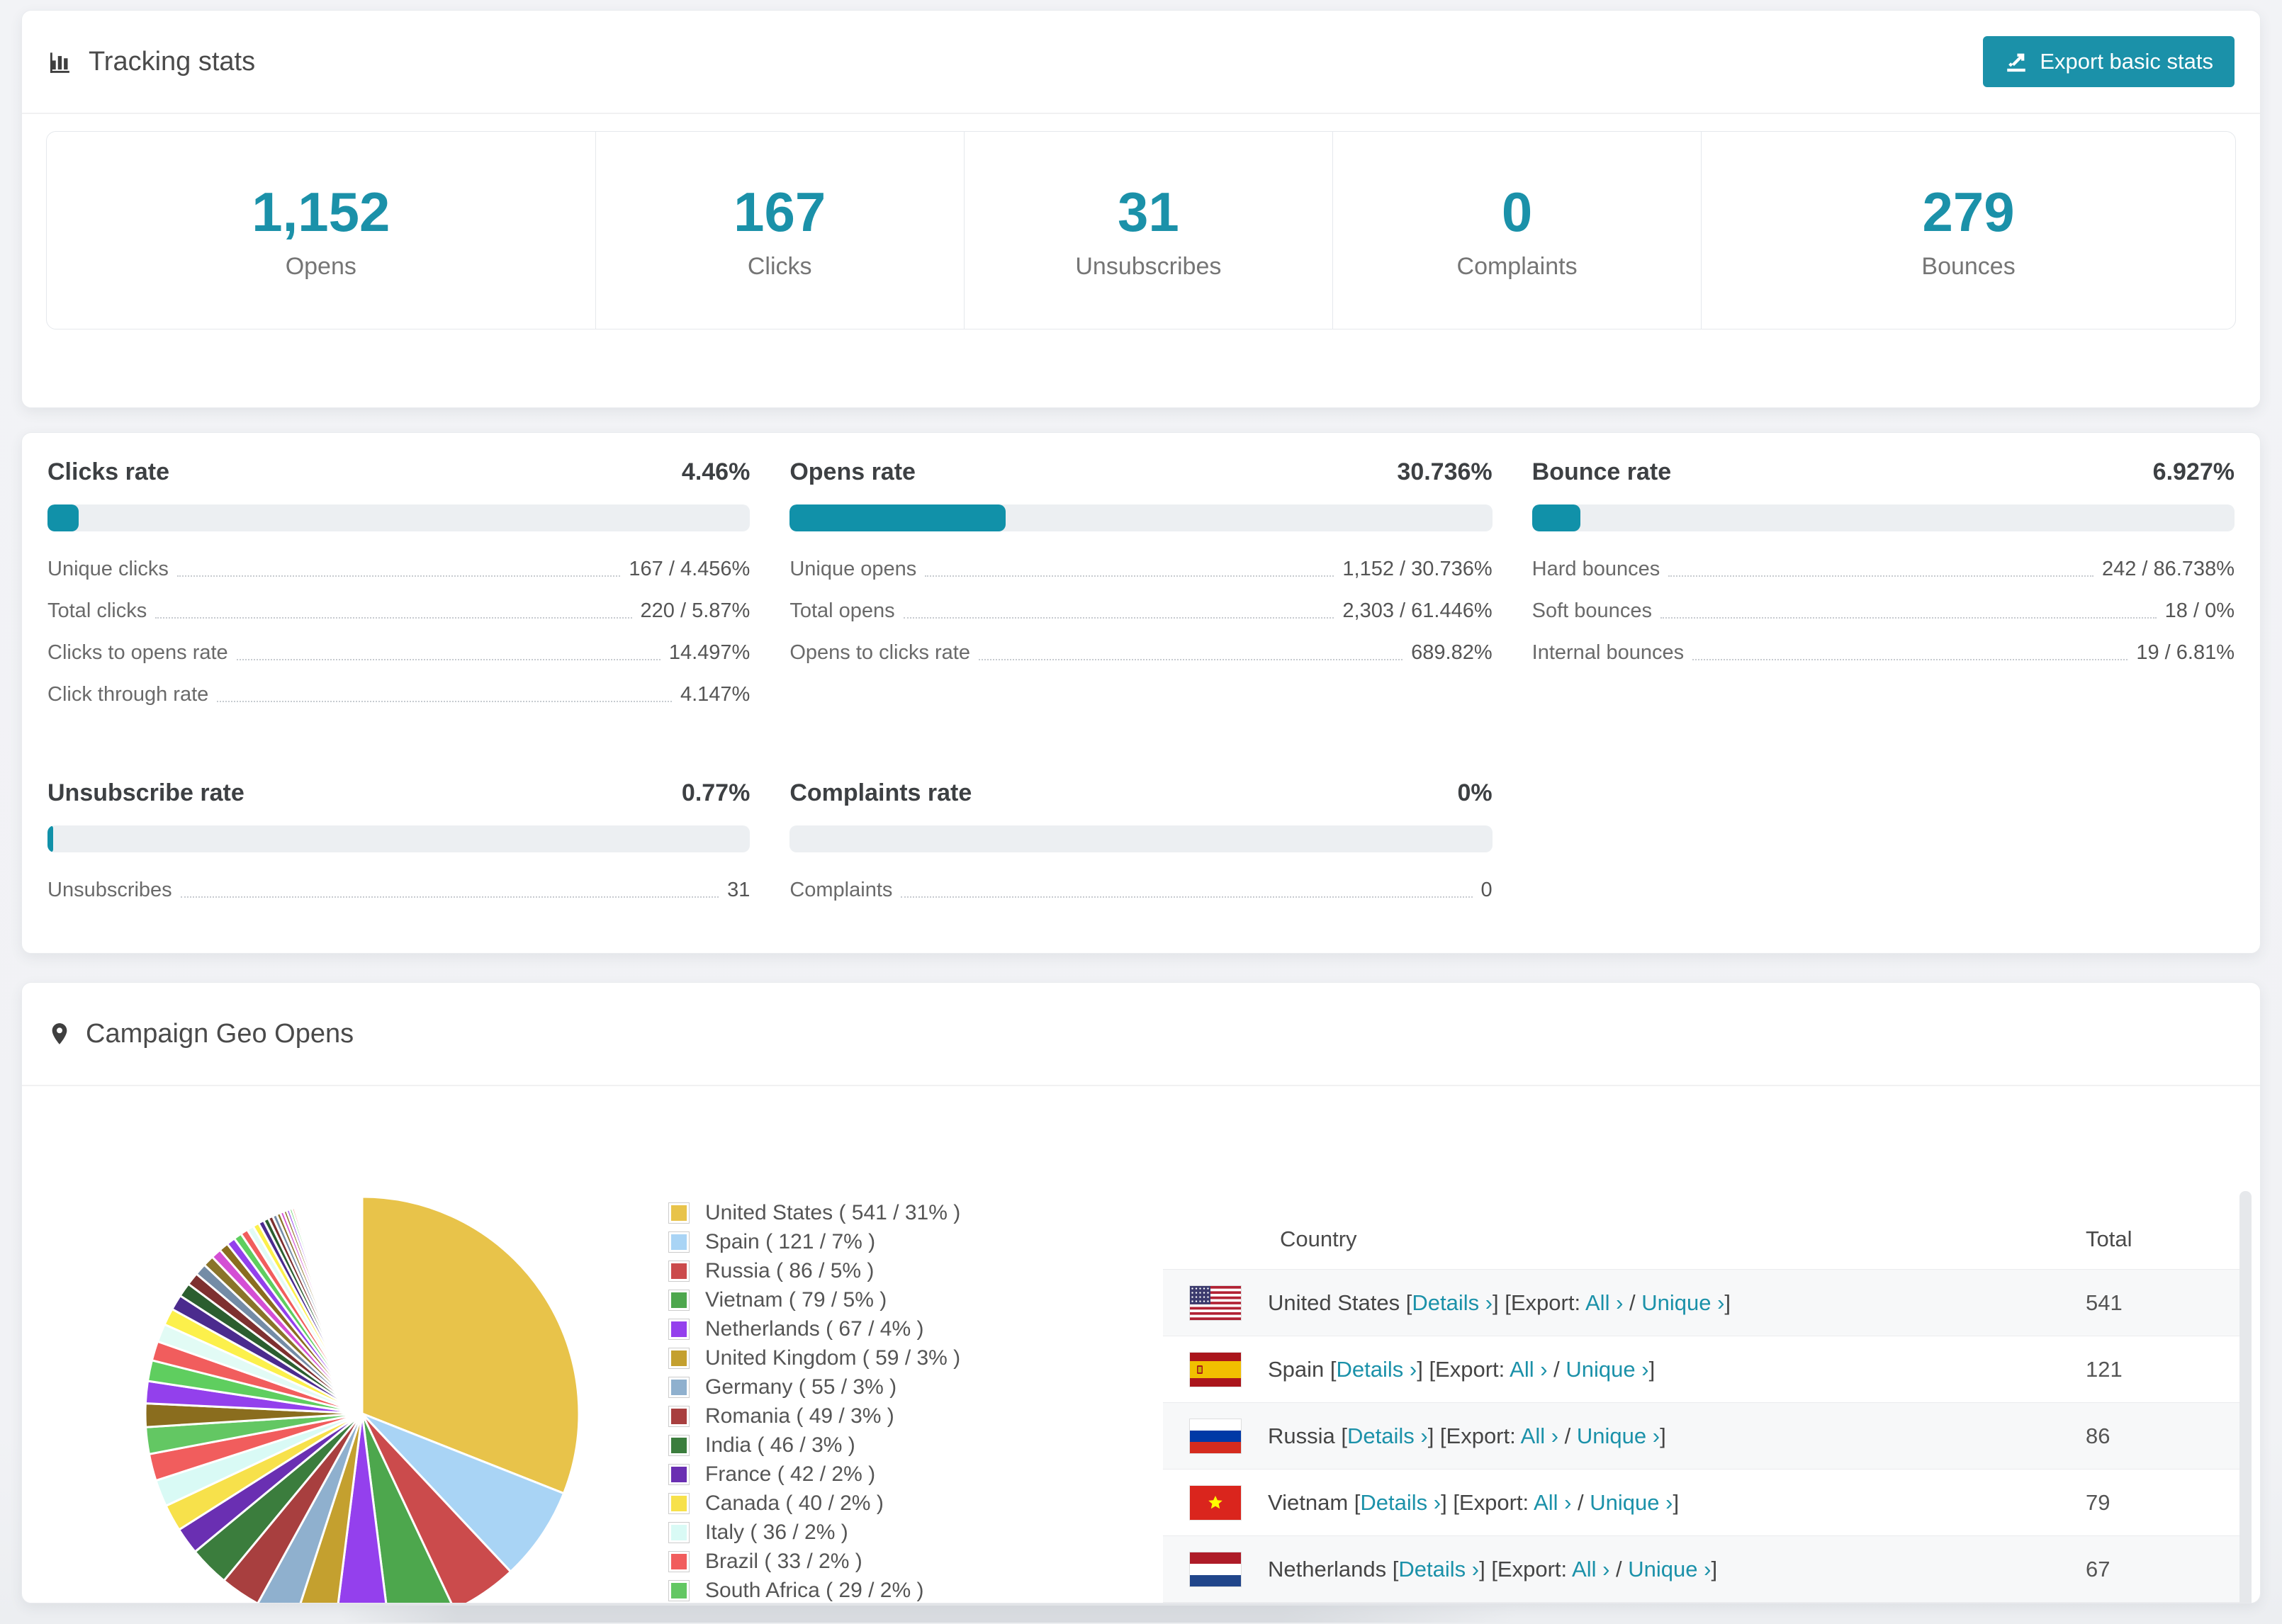  What do you see at coordinates (362, 1398) in the screenshot?
I see `geo-opens-pie-chart` at bounding box center [362, 1398].